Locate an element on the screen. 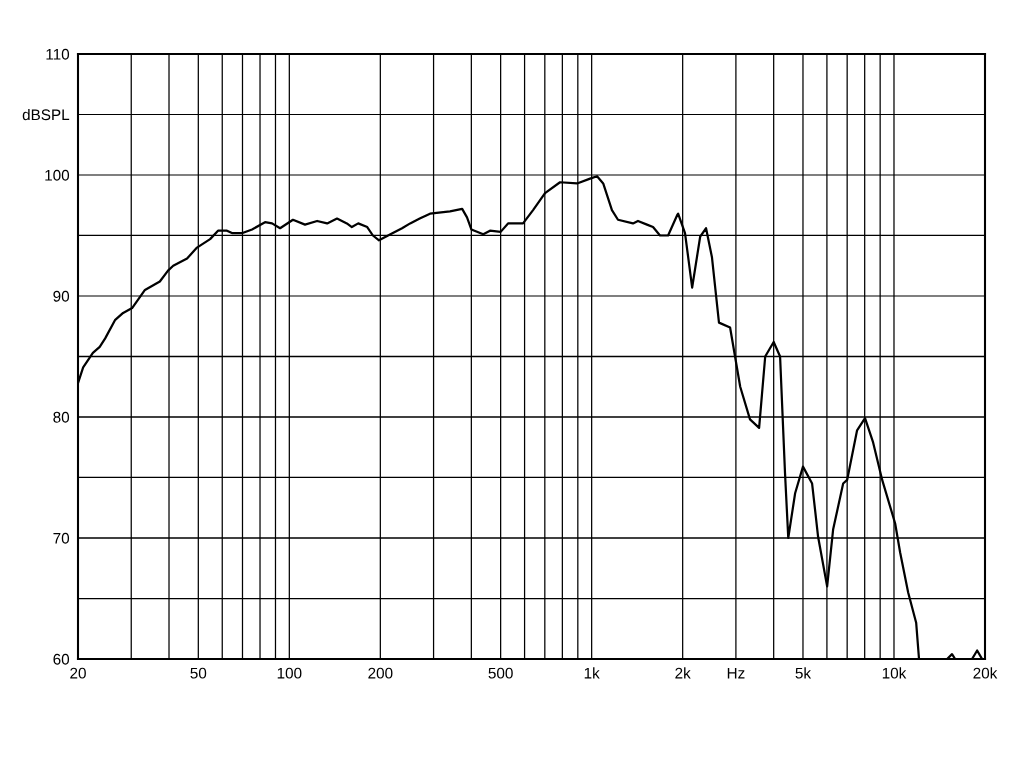 This screenshot has height=768, width=1024. y-tick-label: 110 is located at coordinates (58, 54).